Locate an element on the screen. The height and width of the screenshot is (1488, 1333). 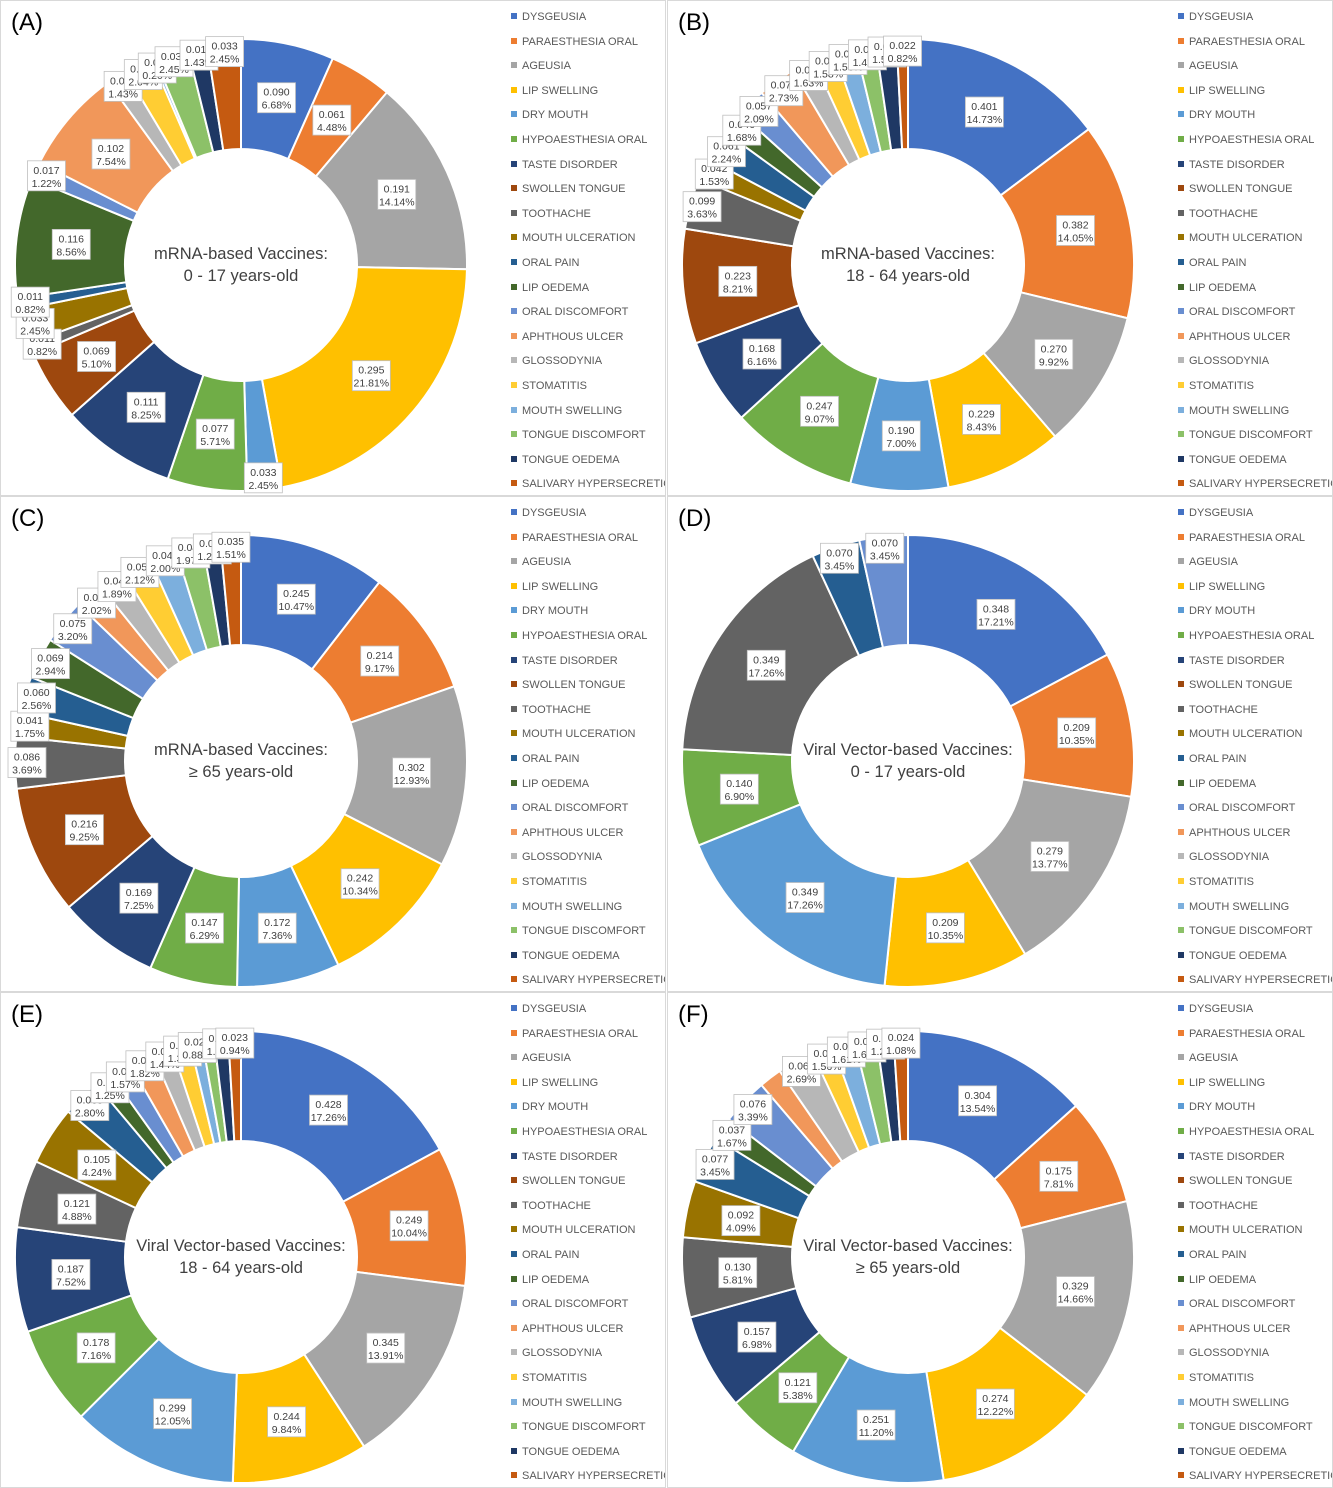
slice-percent-label: 3.45% is located at coordinates (885, 556).